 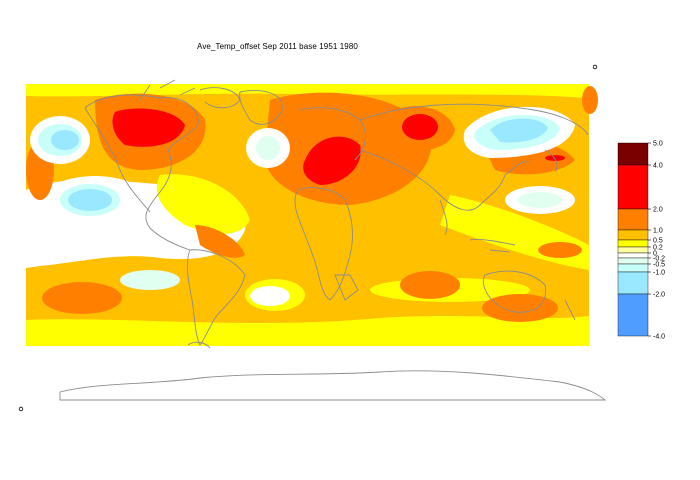 I want to click on anomaly-zone-canada-red, so click(x=148, y=127).